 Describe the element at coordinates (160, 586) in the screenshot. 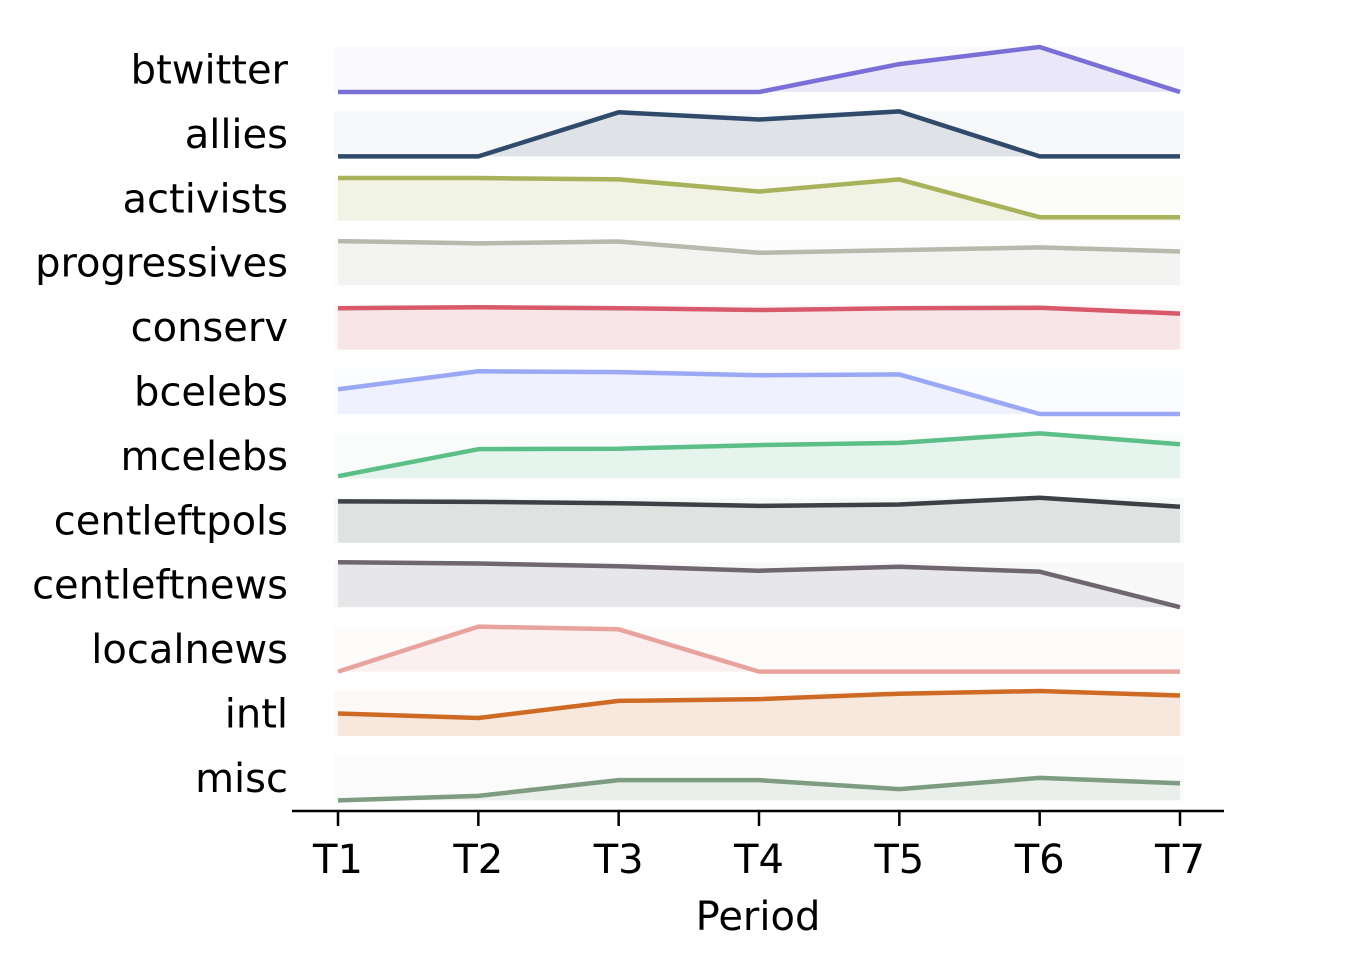

I see `row-label: centleftnews` at that location.